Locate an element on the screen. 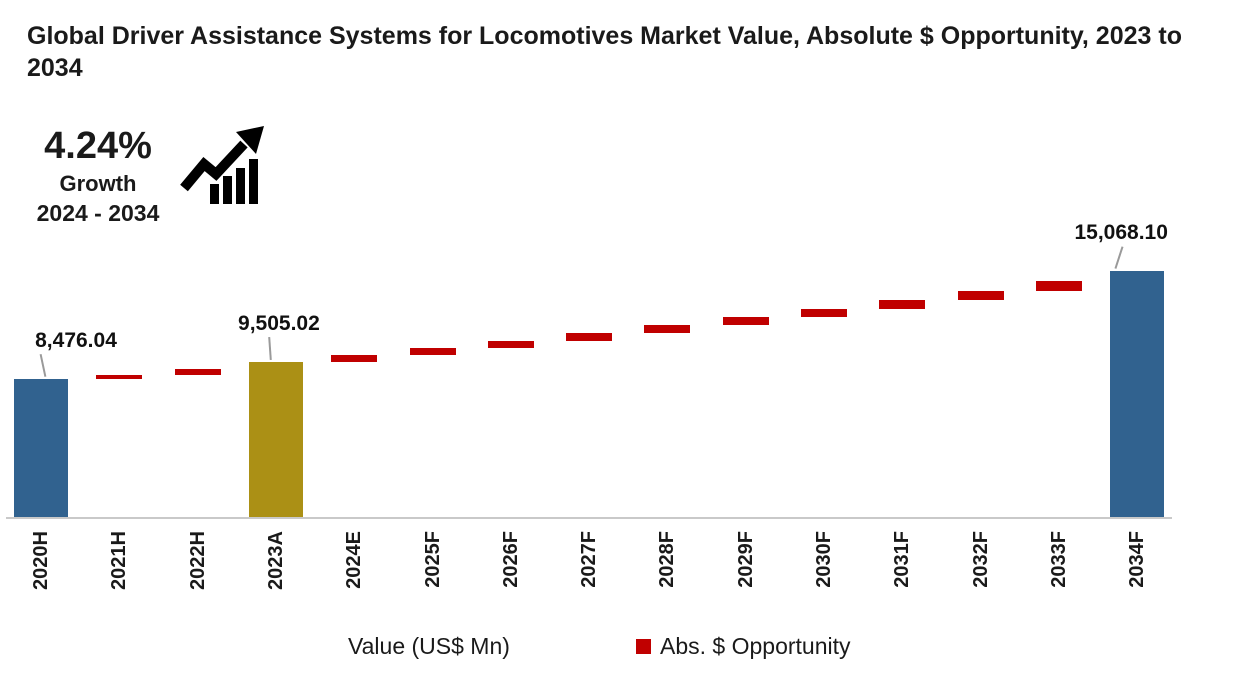 This screenshot has height=686, width=1244. bar-2022H is located at coordinates (197, 371).